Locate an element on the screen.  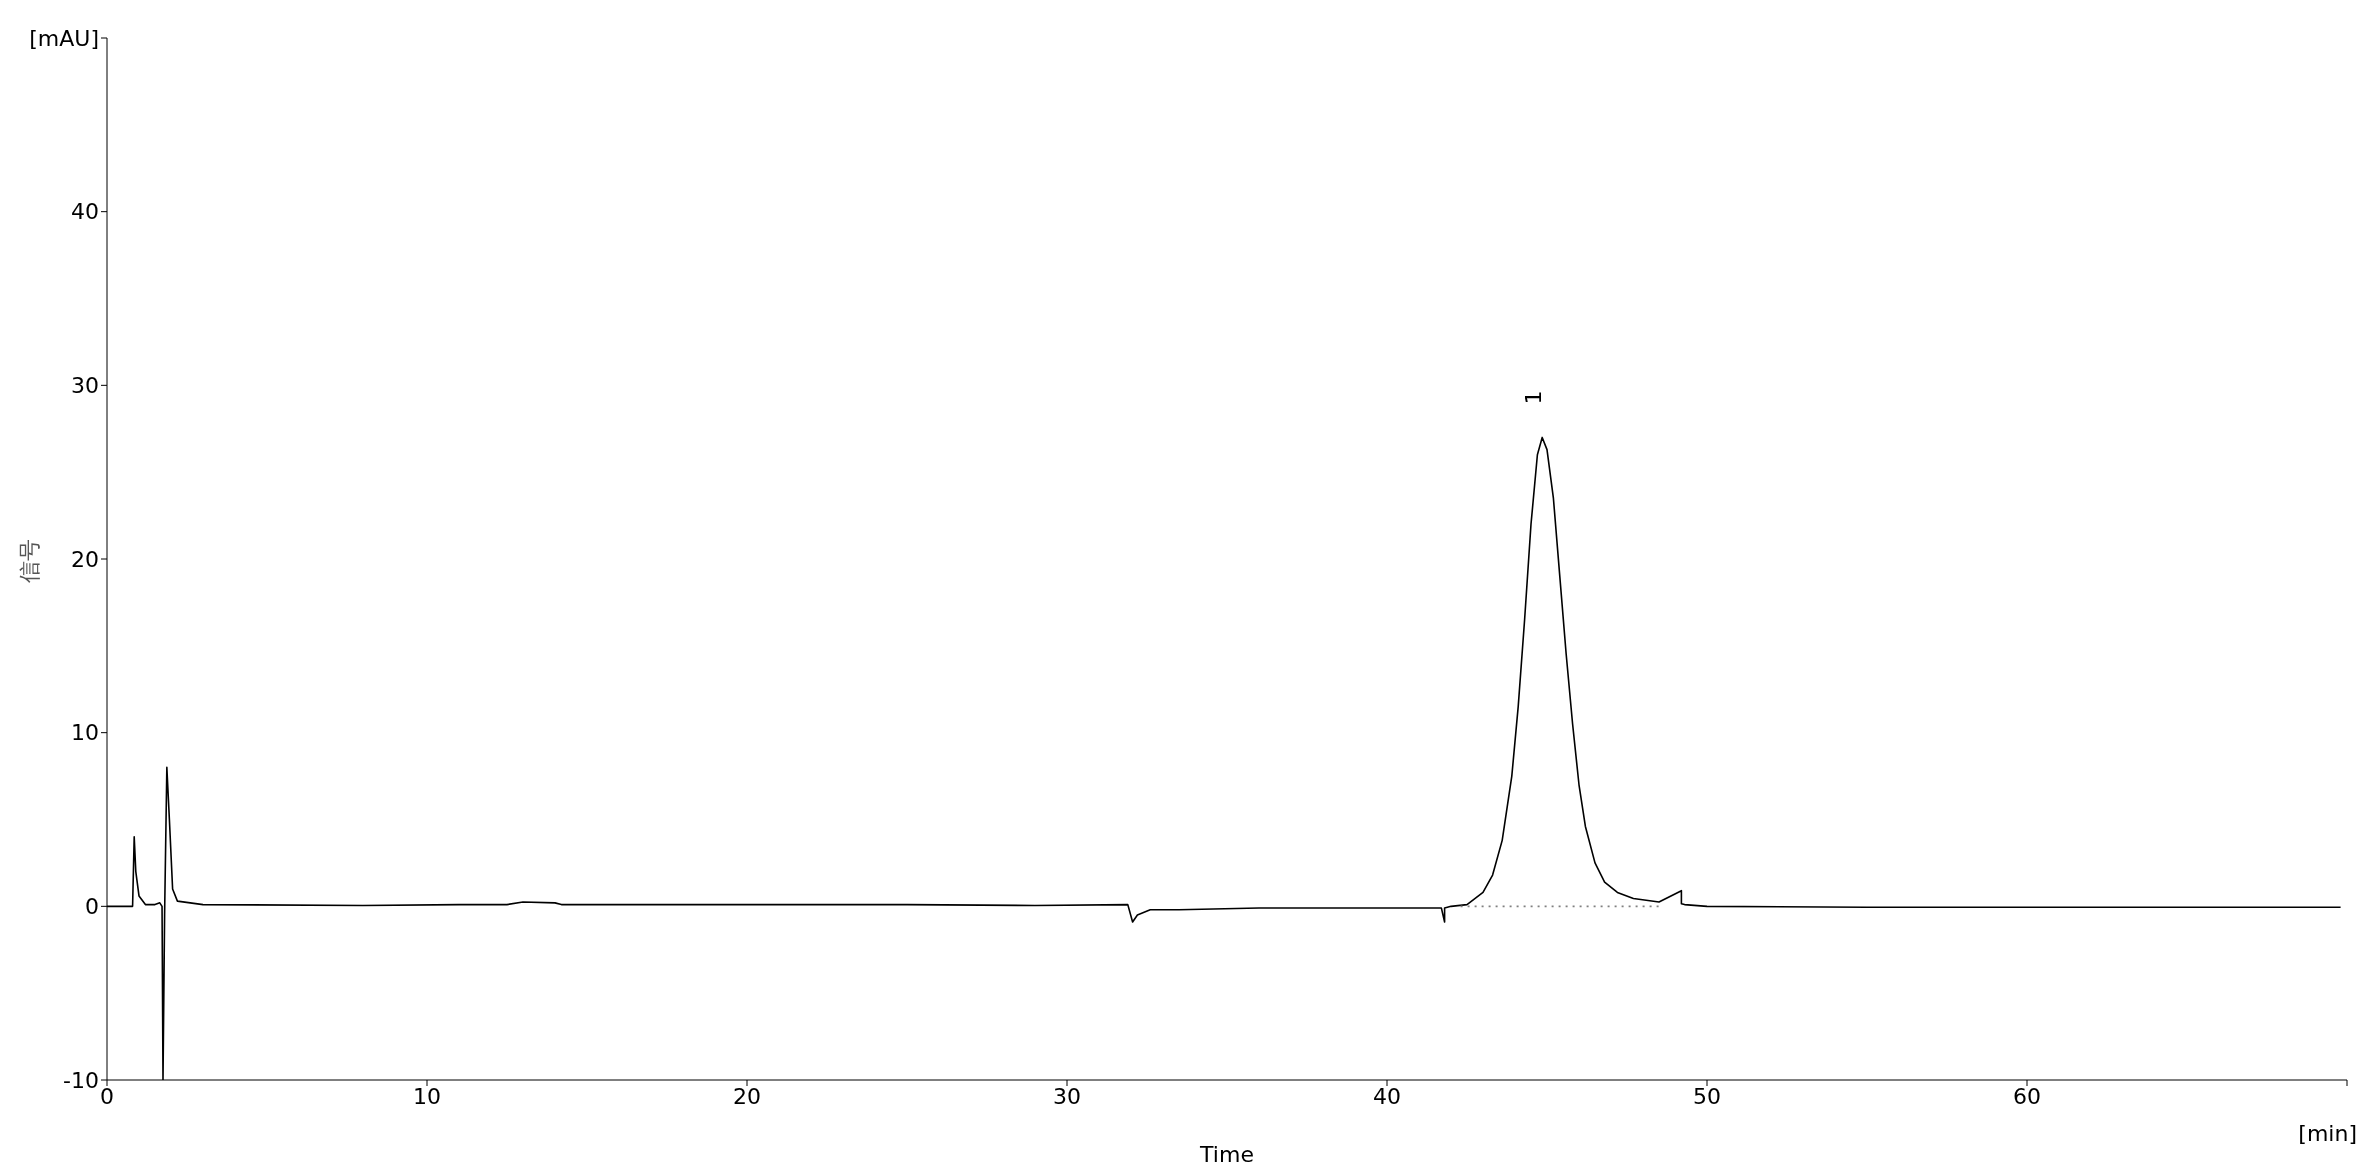
x-tick-label: 40 is located at coordinates (1387, 1096).